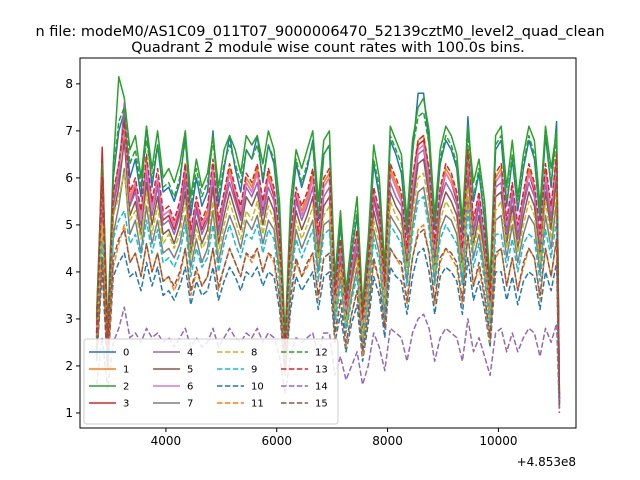  What do you see at coordinates (321, 353) in the screenshot?
I see `legend-label-12: 12` at bounding box center [321, 353].